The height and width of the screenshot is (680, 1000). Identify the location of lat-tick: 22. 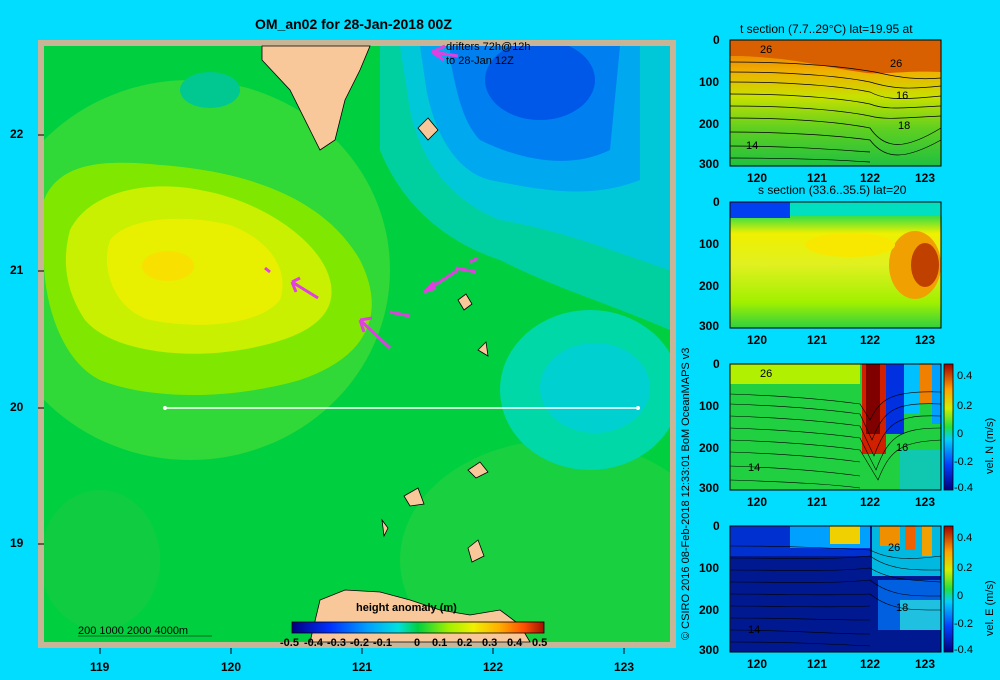
(17, 134).